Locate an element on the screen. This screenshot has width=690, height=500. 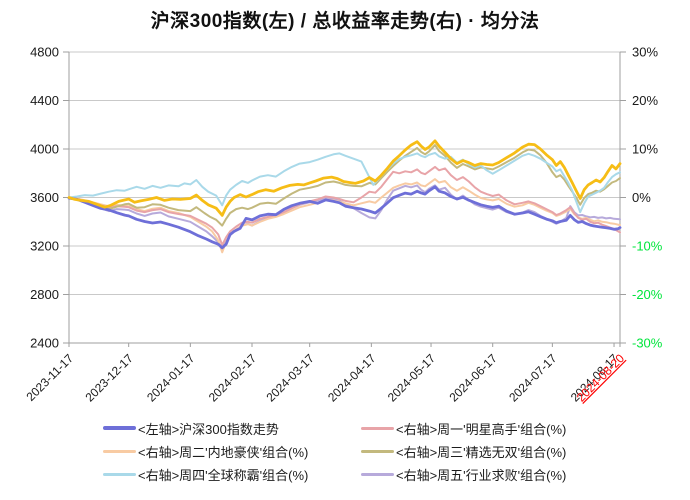
left-axis-label: 3200 is located at coordinates (44, 246).